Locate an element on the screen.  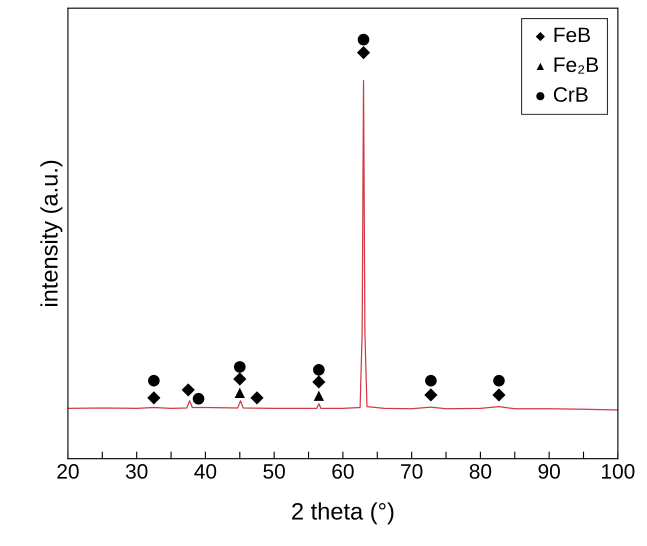
y-axis-title: intensity (a.u.) is located at coordinates (51, 233).